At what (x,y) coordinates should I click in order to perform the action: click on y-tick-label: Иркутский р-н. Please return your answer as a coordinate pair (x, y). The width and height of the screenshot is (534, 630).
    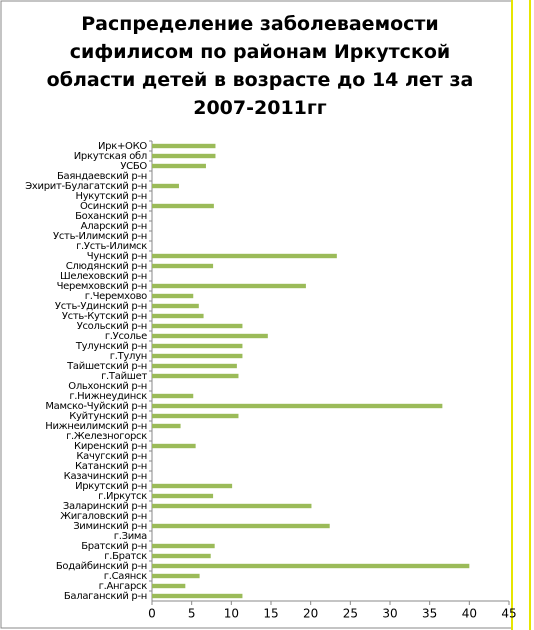
    Looking at the image, I should click on (111, 486).